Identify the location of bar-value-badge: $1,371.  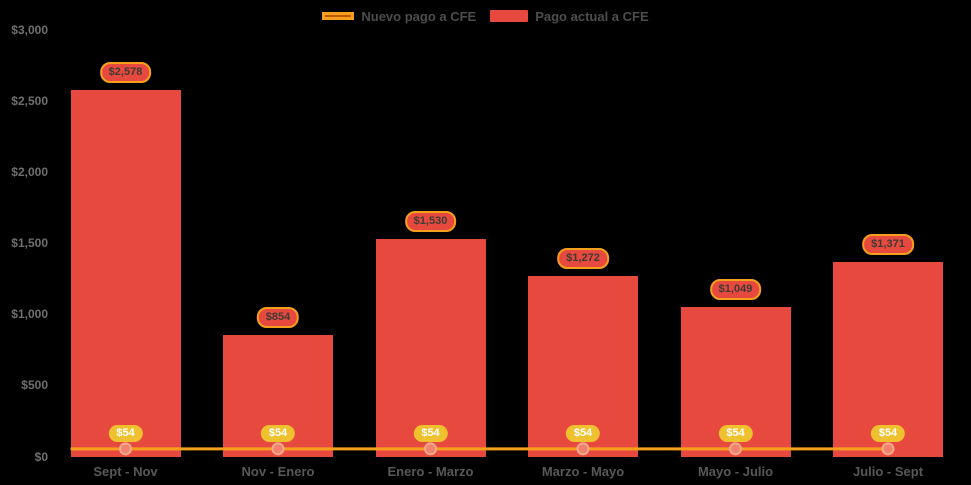
(888, 244).